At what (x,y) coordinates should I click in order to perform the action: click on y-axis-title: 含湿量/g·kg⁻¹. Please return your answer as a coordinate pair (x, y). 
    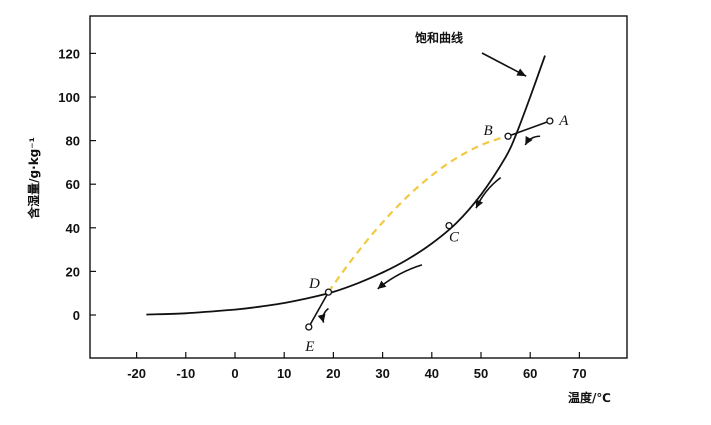
    Looking at the image, I should click on (33, 178).